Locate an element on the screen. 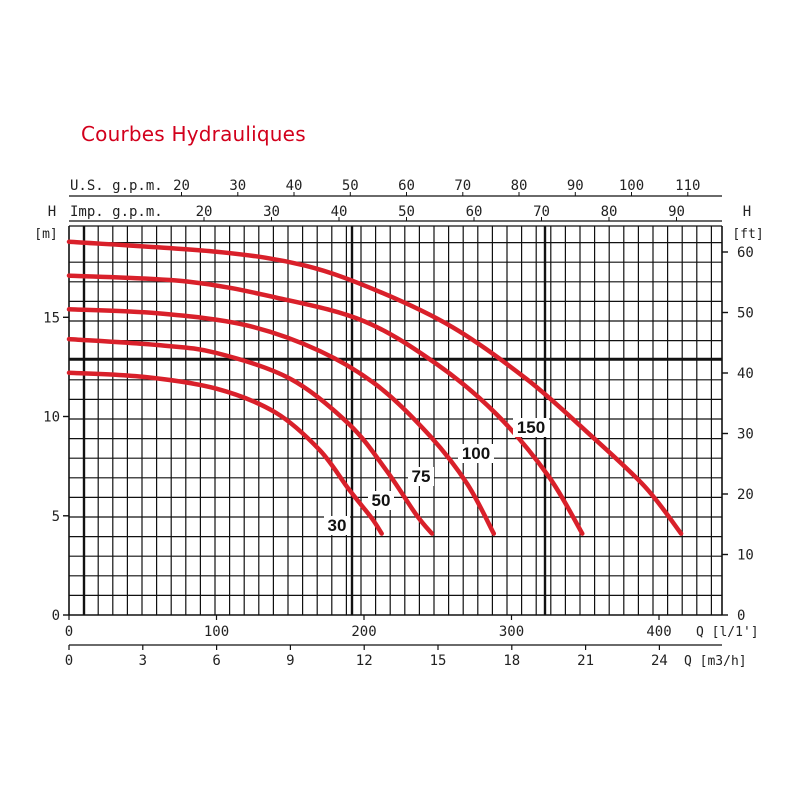  lpm-tick-label: 0 is located at coordinates (69, 632).